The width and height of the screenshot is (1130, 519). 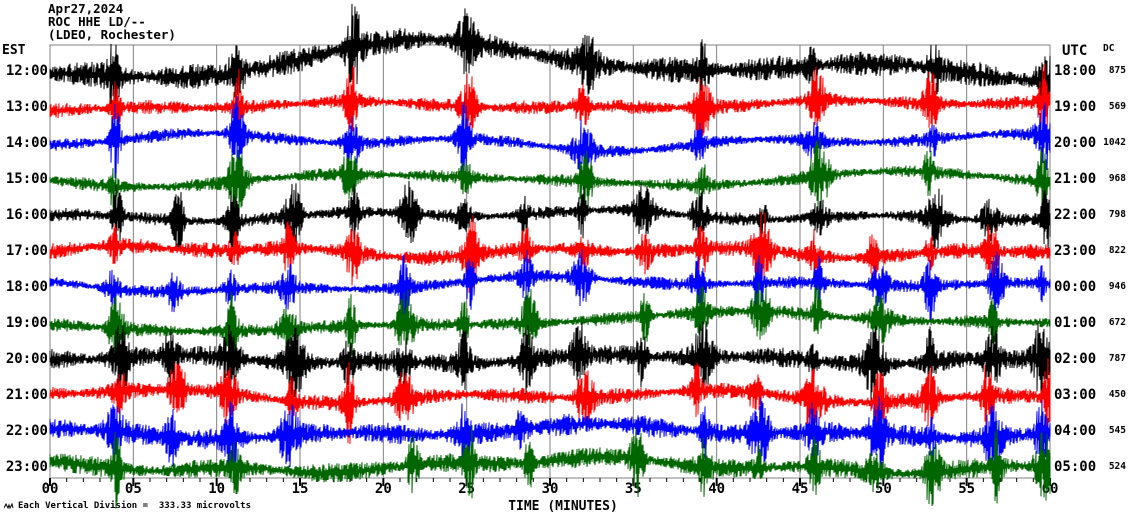 What do you see at coordinates (50, 489) in the screenshot?
I see `x-tick-label: 00` at bounding box center [50, 489].